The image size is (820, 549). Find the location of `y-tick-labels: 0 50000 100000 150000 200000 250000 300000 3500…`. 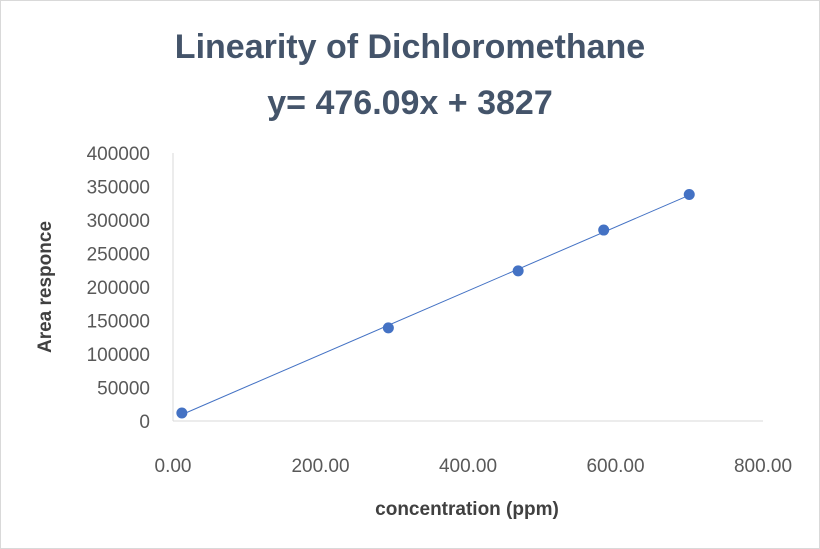

y-tick-labels: 0 50000 100000 150000 200000 250000 300000 3500… is located at coordinates (118, 288).